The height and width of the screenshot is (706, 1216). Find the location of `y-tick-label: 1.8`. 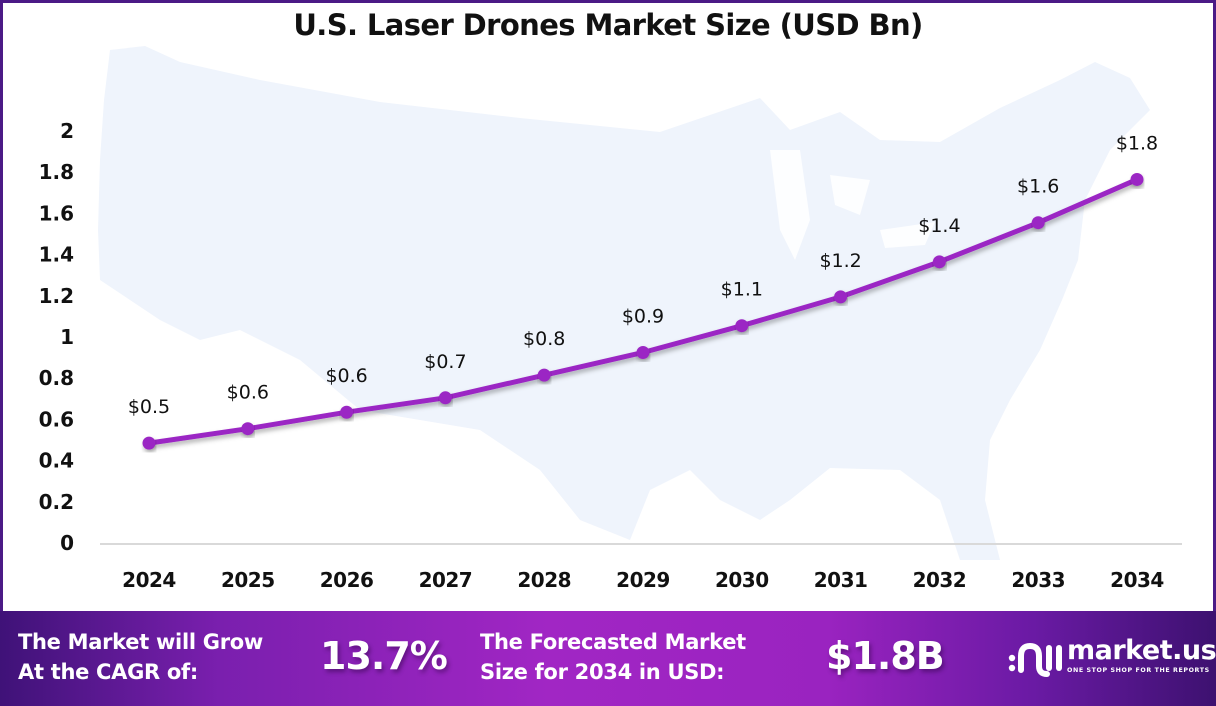

y-tick-label: 1.8 is located at coordinates (56, 172).